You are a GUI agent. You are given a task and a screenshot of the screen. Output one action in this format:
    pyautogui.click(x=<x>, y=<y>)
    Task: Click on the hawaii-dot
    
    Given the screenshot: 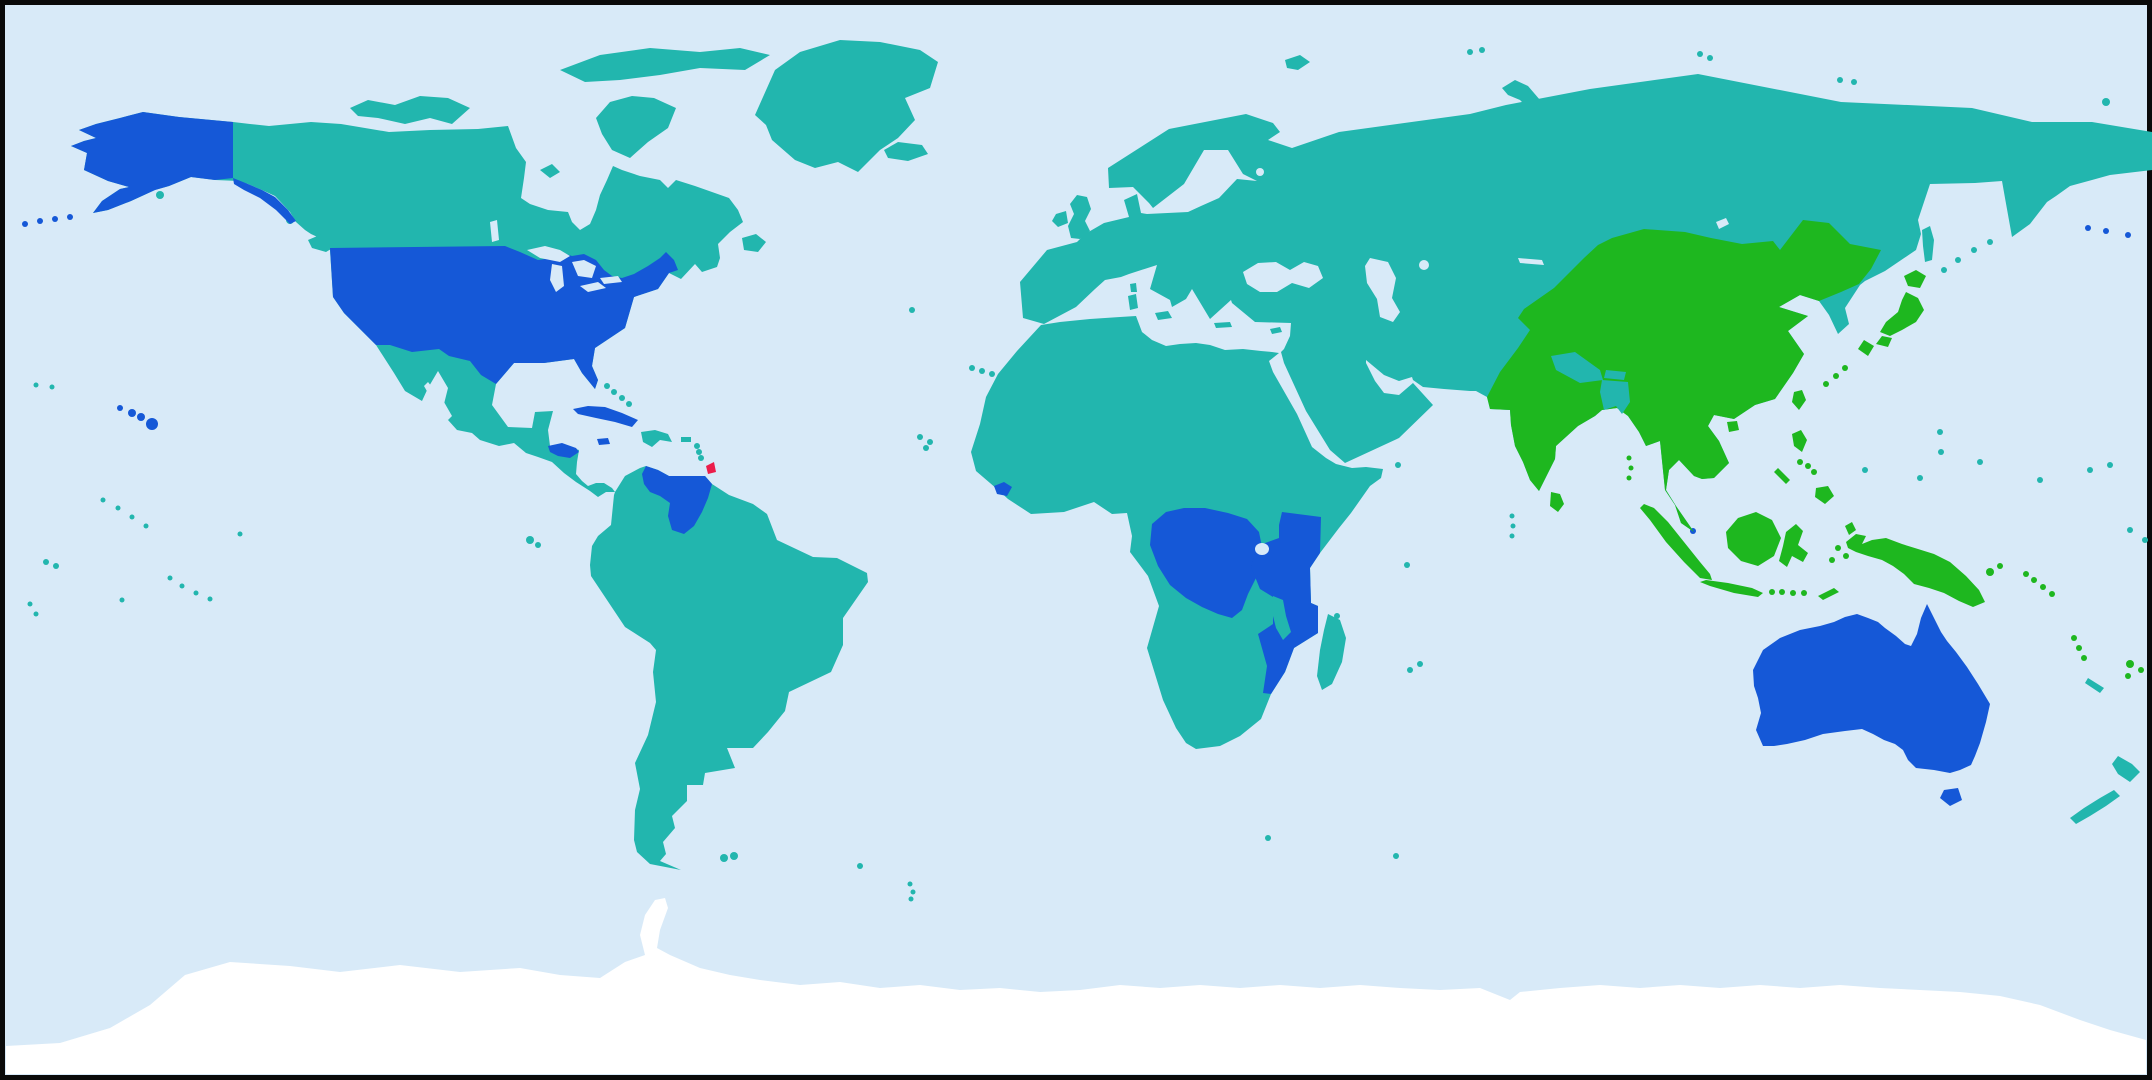 What is the action you would take?
    pyautogui.click(x=152, y=424)
    